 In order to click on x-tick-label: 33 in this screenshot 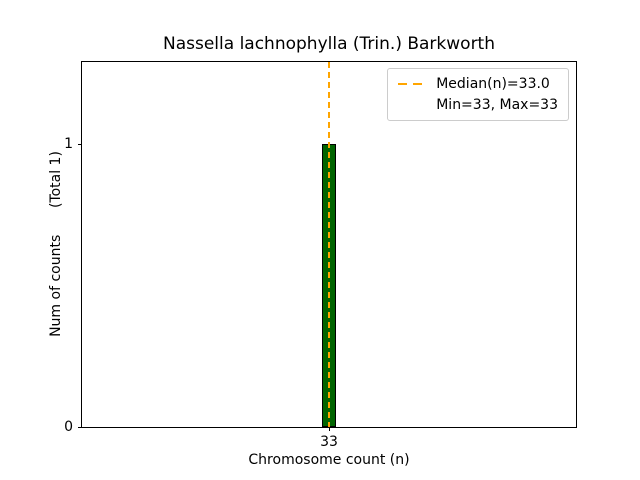, I will do `click(329, 442)`.